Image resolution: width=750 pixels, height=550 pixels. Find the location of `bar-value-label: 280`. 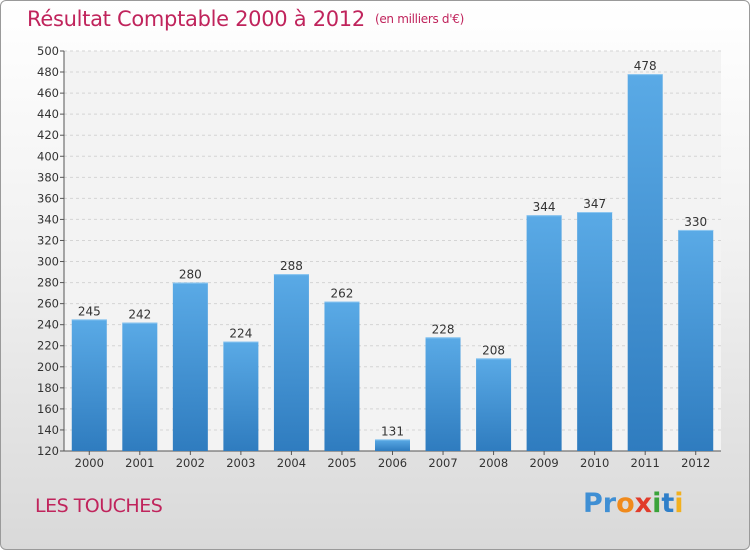

bar-value-label: 280 is located at coordinates (190, 275).